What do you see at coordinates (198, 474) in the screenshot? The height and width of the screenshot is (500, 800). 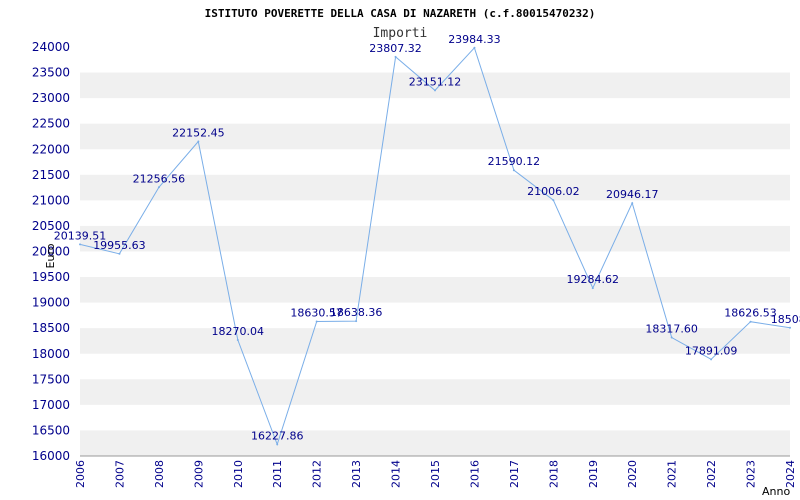 I see `x-tick-label: 2009` at bounding box center [198, 474].